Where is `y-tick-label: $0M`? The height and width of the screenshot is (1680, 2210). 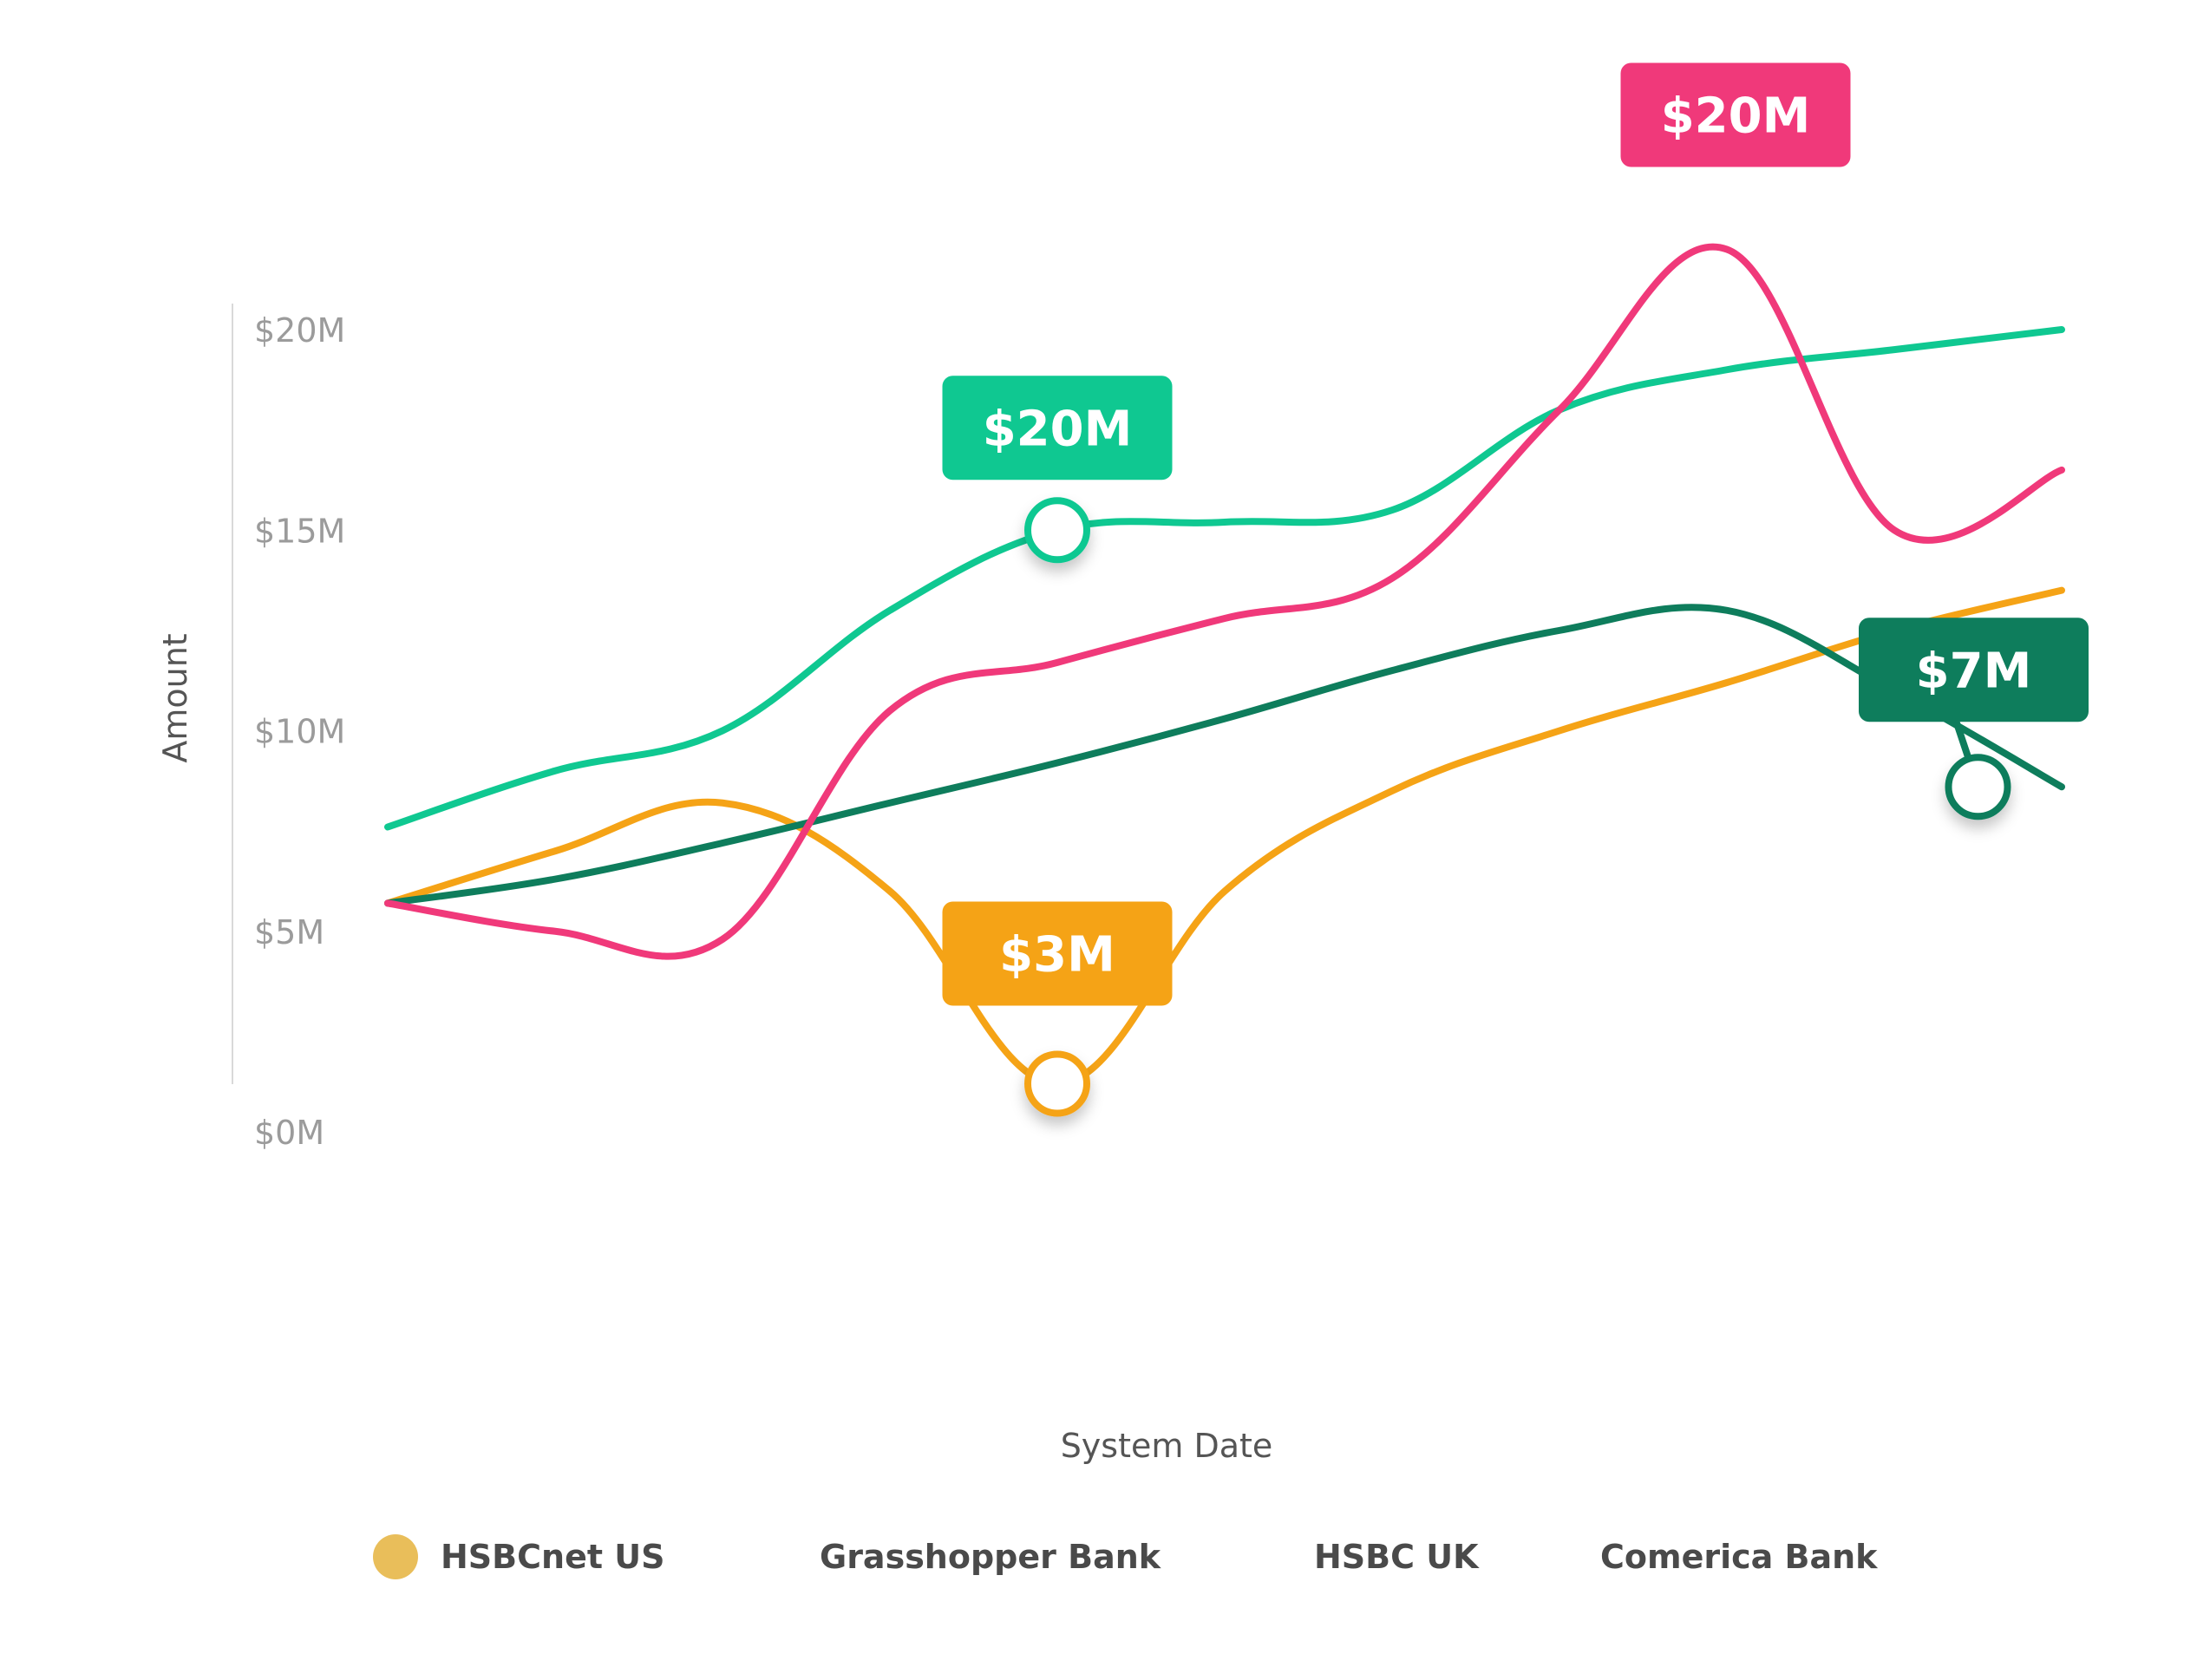 y-tick-label: $0M is located at coordinates (289, 1133).